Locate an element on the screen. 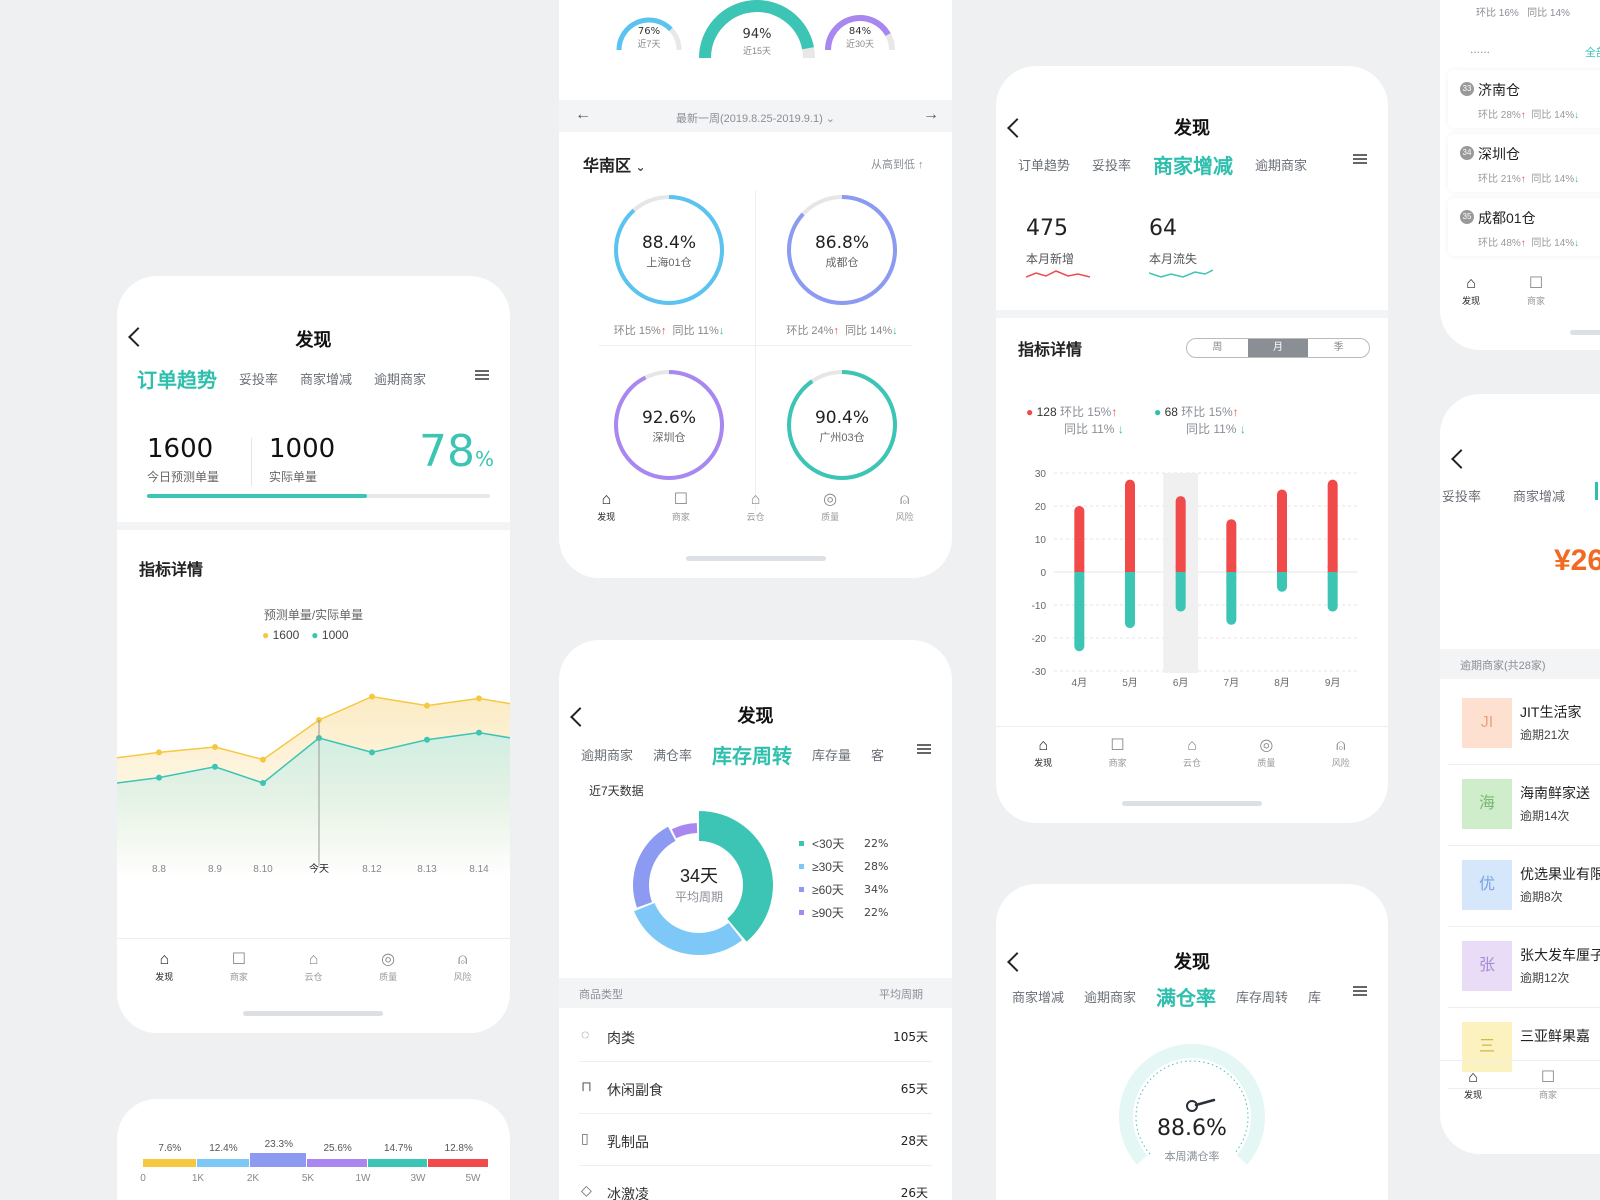 The image size is (1600, 1200). section-gap is located at coordinates (1192, 314).